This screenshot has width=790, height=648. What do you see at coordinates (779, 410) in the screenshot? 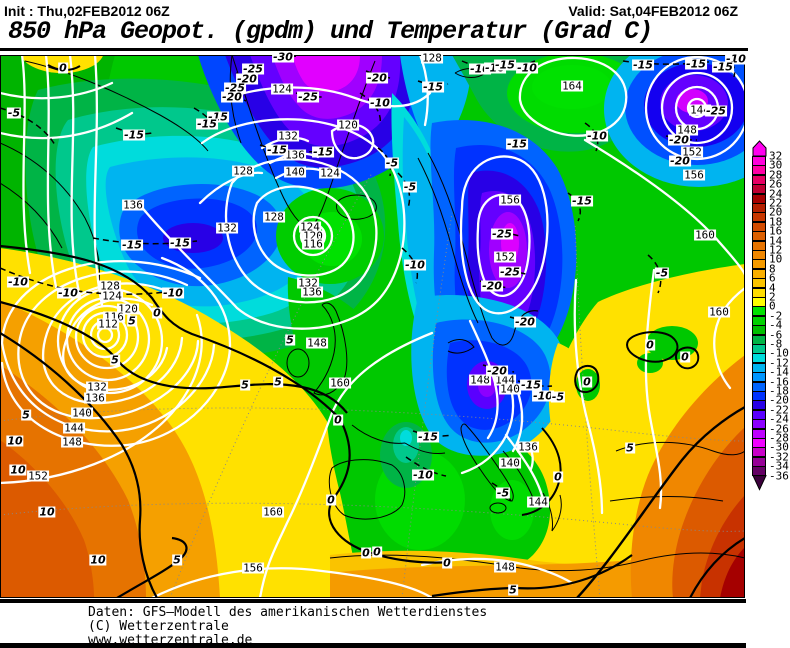
I see `colorbar-tick-label: -22` at bounding box center [779, 410].